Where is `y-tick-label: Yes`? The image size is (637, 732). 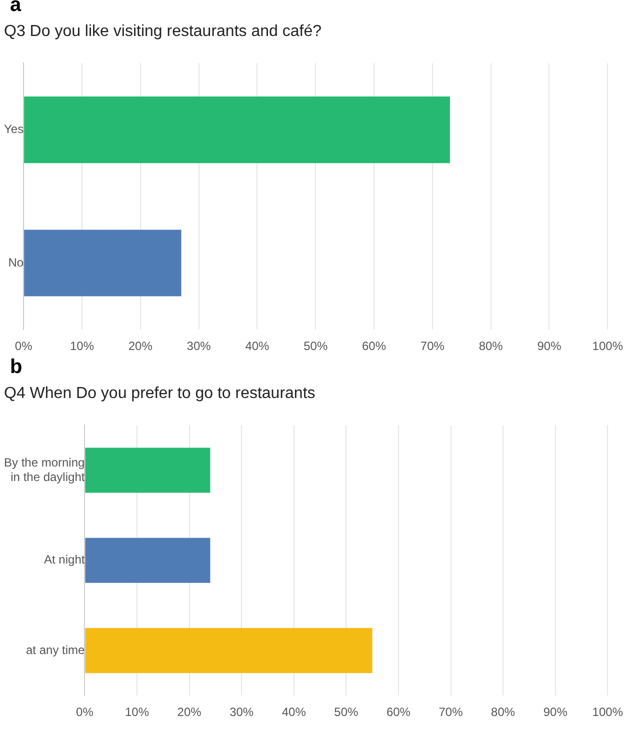
y-tick-label: Yes is located at coordinates (14, 129).